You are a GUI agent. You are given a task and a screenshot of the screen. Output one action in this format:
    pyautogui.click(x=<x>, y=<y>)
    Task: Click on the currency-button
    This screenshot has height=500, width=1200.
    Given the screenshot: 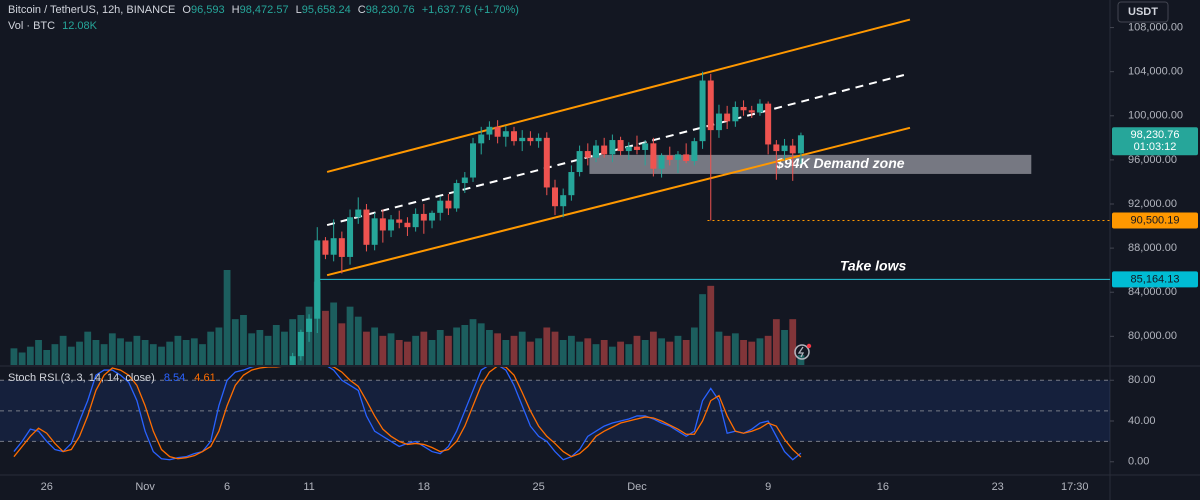 What is the action you would take?
    pyautogui.click(x=1143, y=12)
    